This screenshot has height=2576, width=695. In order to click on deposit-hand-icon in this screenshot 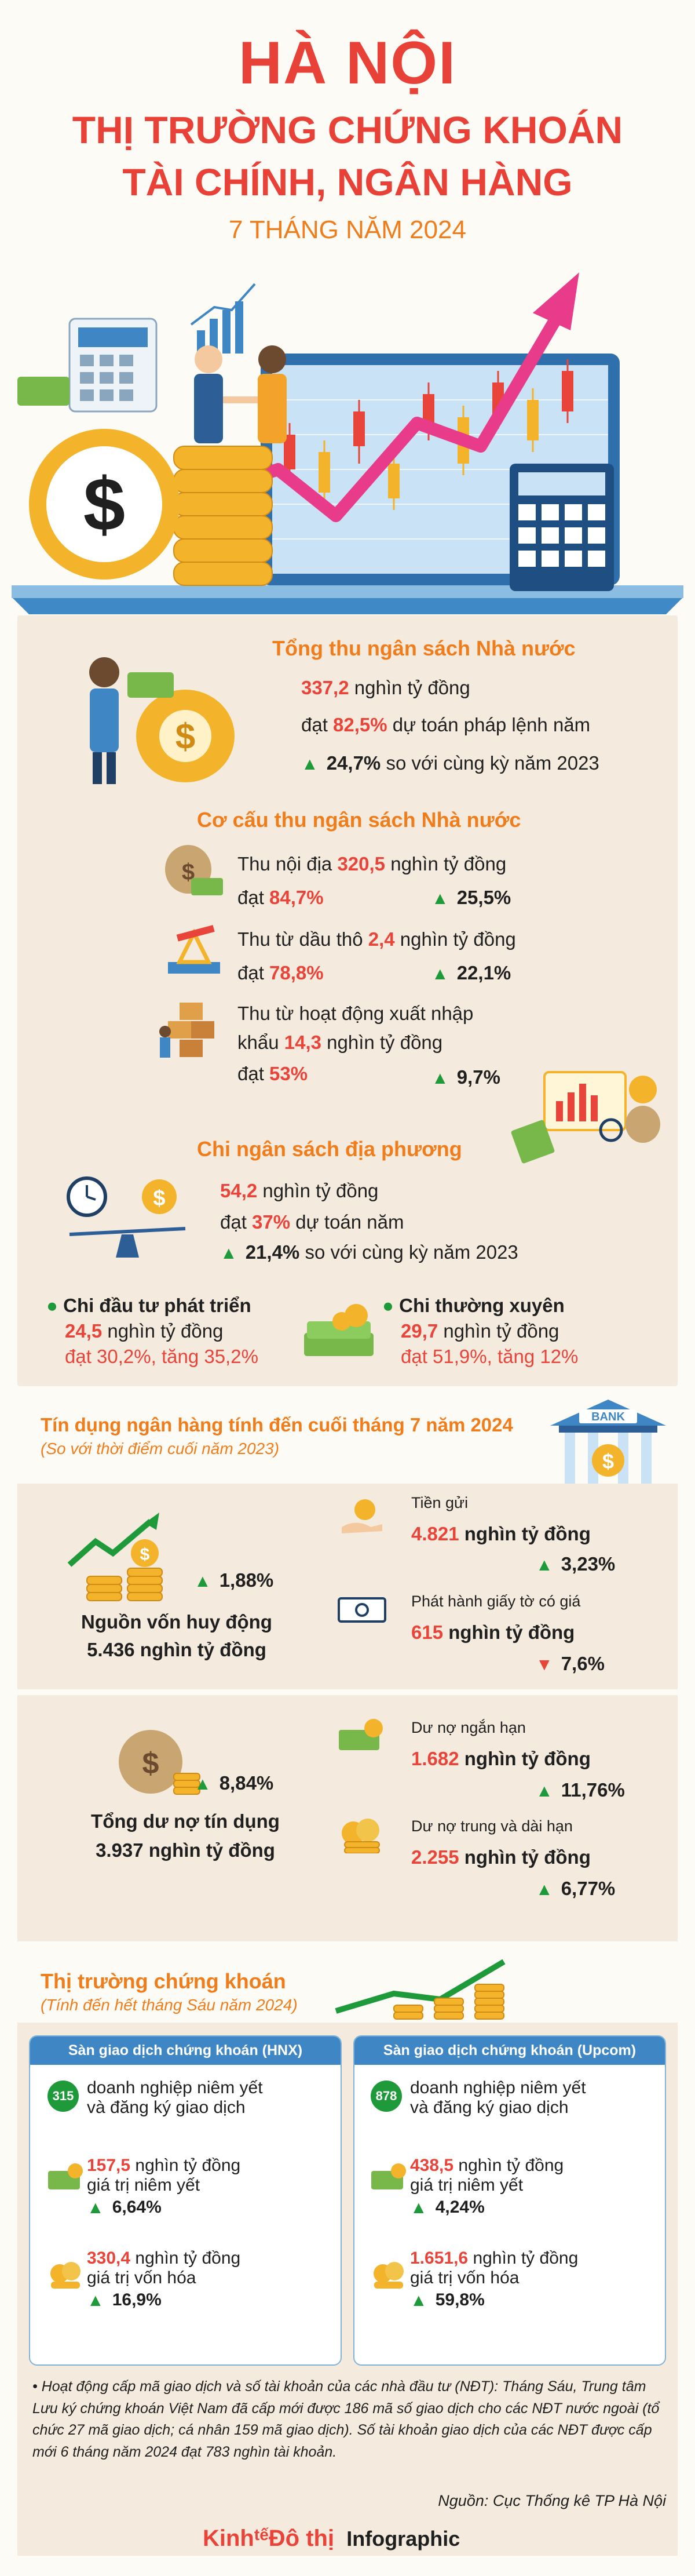, I will do `click(362, 1516)`.